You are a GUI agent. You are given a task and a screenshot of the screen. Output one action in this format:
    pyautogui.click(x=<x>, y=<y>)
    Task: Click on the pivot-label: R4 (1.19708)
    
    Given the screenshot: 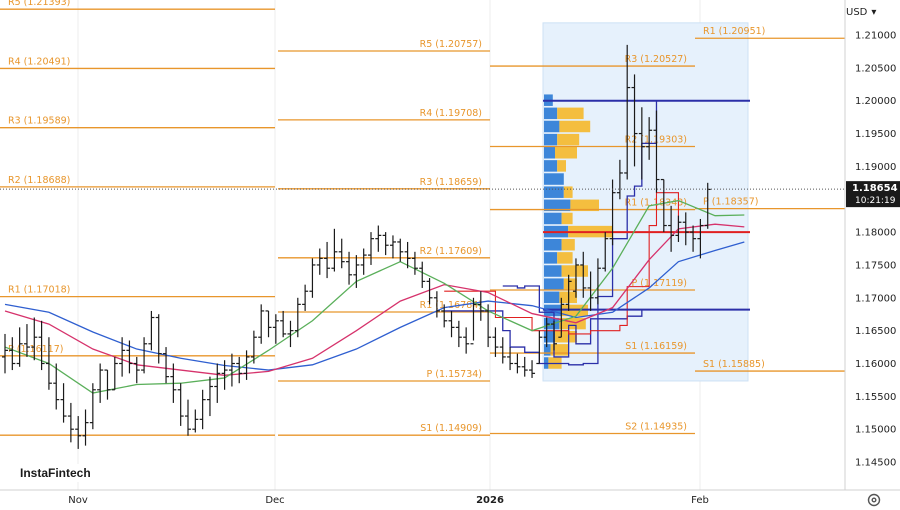 What is the action you would take?
    pyautogui.click(x=451, y=113)
    